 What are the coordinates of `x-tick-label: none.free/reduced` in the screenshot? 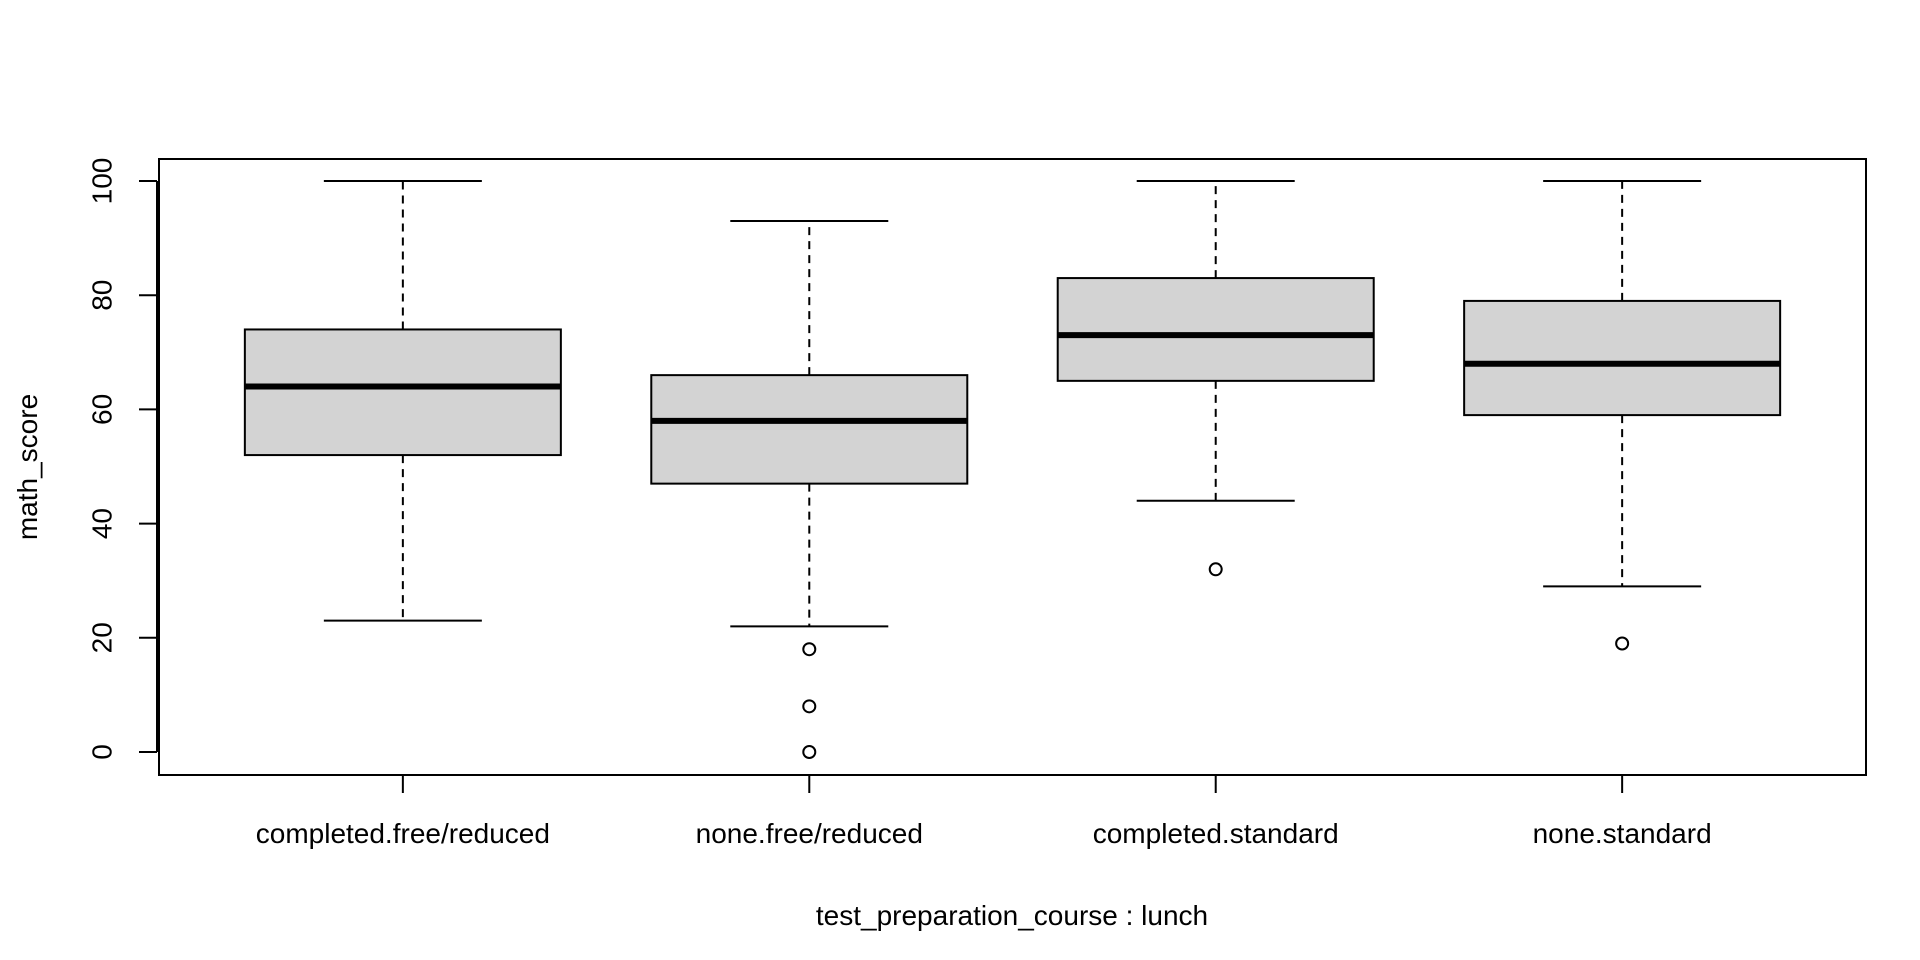 It's located at (809, 833).